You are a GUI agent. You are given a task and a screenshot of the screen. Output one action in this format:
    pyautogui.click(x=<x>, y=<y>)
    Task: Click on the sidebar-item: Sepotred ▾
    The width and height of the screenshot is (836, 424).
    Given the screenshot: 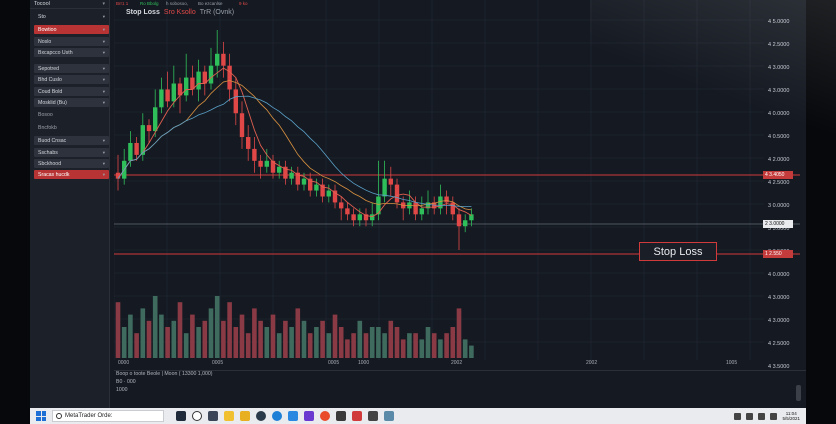 What is the action you would take?
    pyautogui.click(x=71, y=68)
    